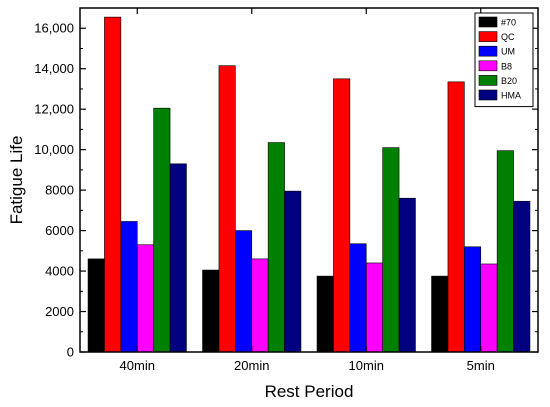 The height and width of the screenshot is (407, 550). I want to click on y-axis-title: Fatigue Life, so click(16, 180).